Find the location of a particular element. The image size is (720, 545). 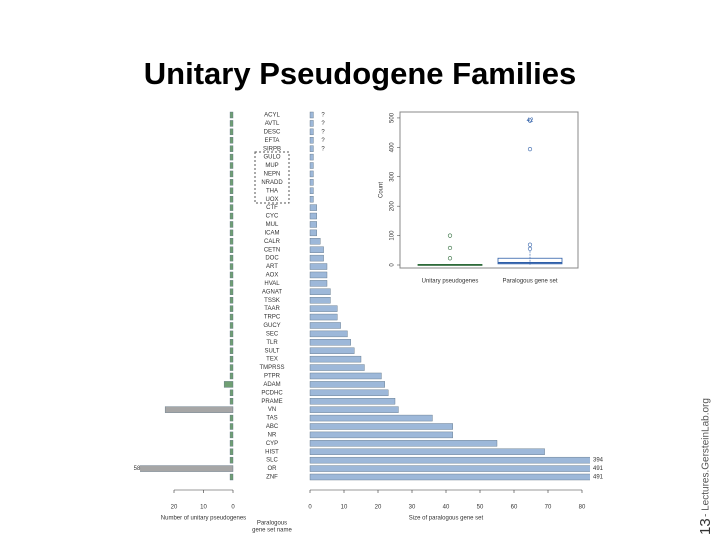

gene-family-name: TAS is located at coordinates (271, 419).